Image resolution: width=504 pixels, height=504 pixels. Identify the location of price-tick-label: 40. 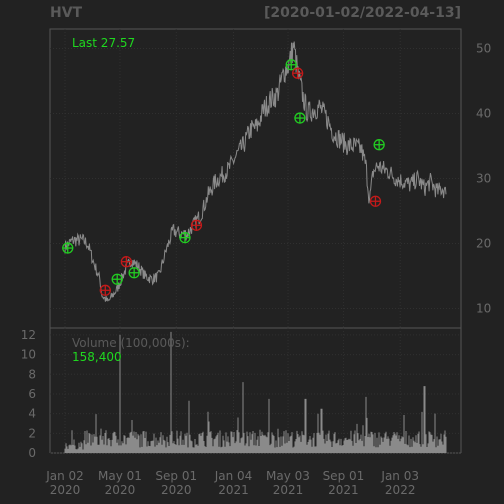
(483, 114).